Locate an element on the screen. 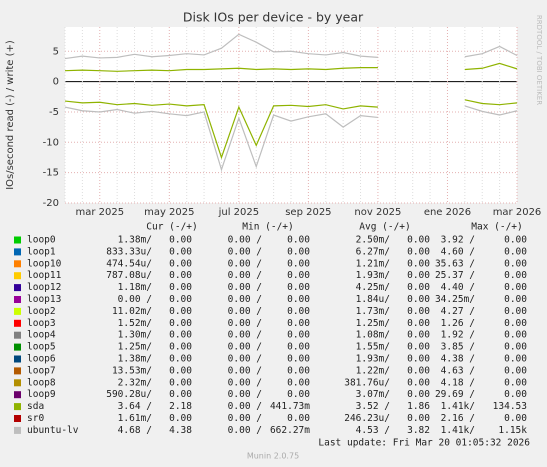  legend-value: 1.52m/ is located at coordinates (135, 323).